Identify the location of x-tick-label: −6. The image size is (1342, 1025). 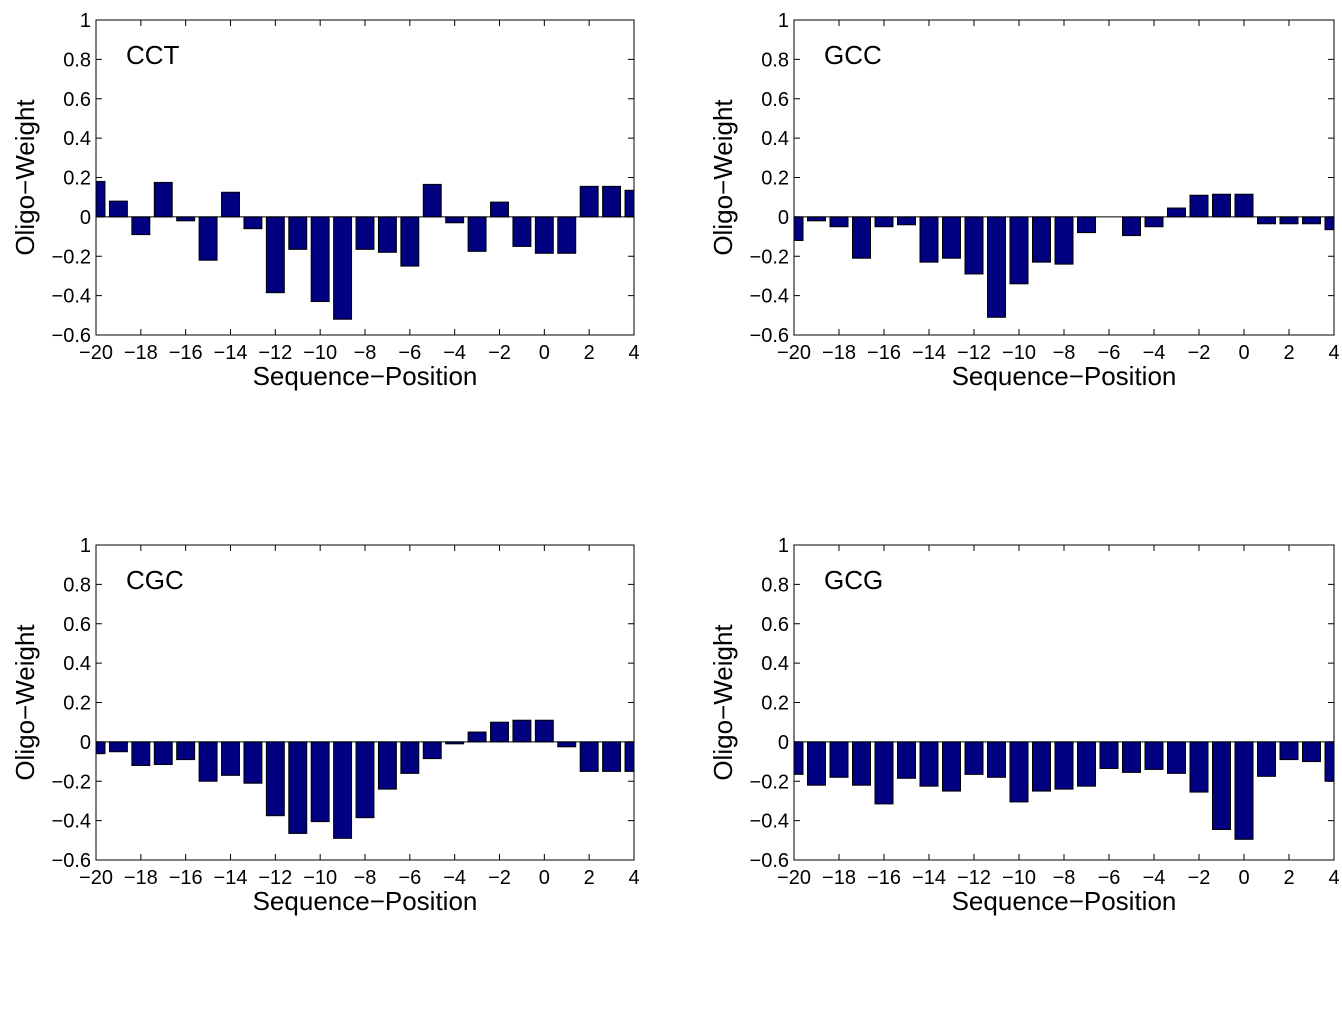
(1109, 353).